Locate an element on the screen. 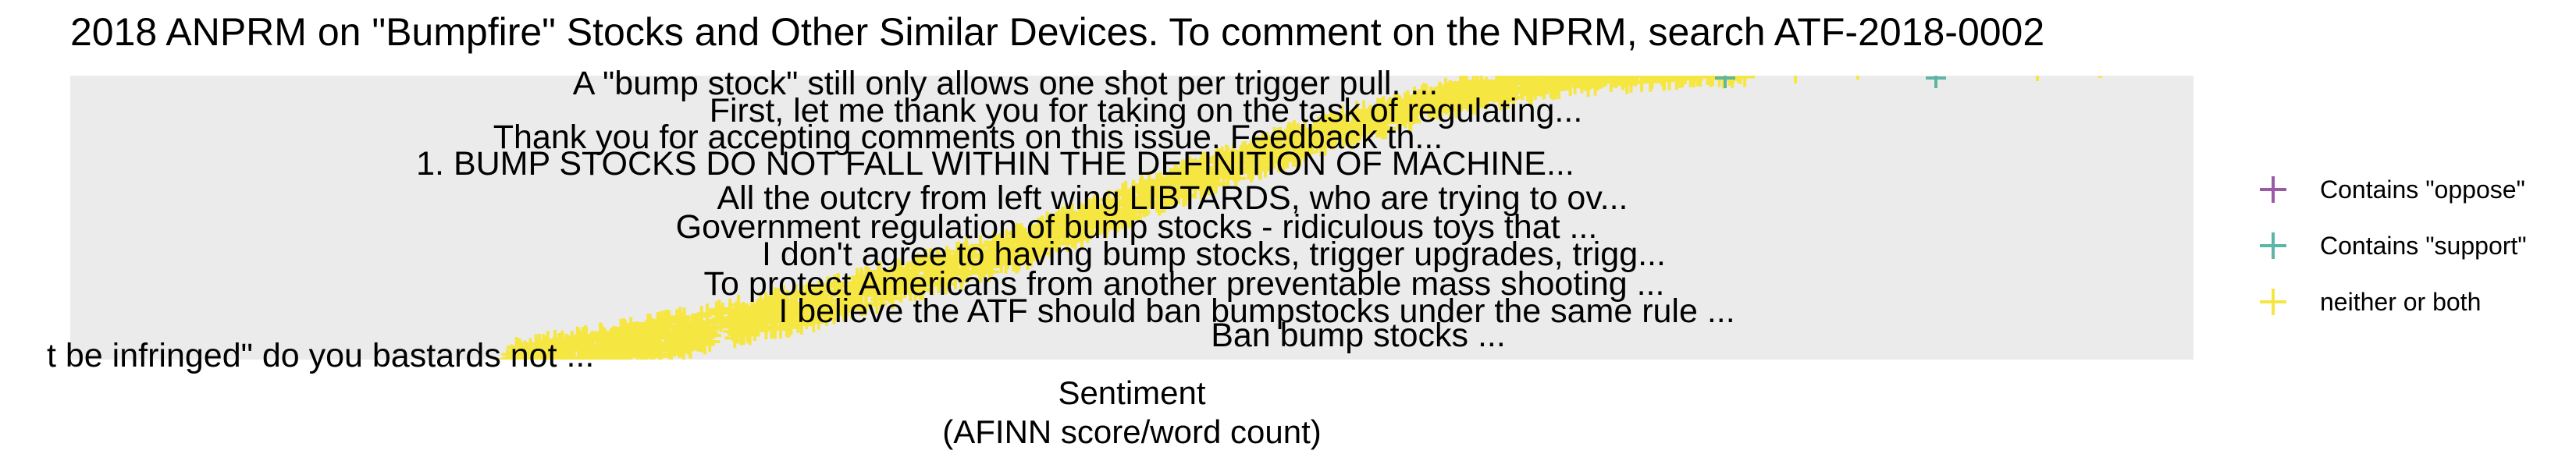  legend-label: neither or both is located at coordinates (2400, 302).